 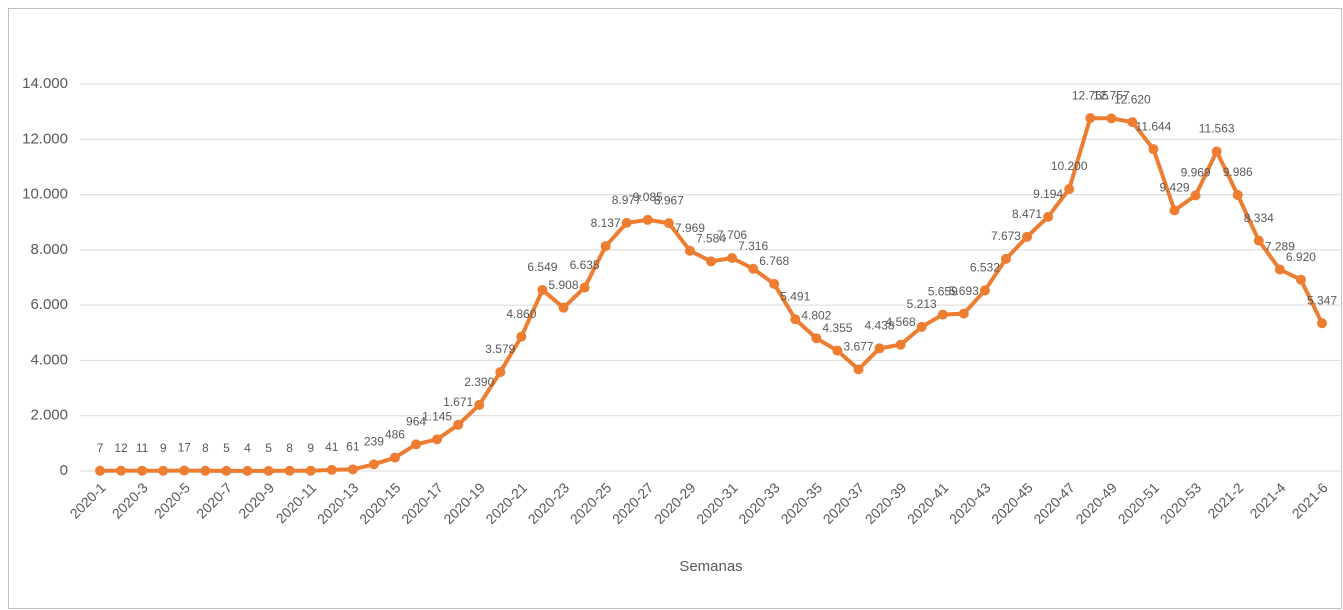 I want to click on data-label: 9.194, so click(x=1048, y=194).